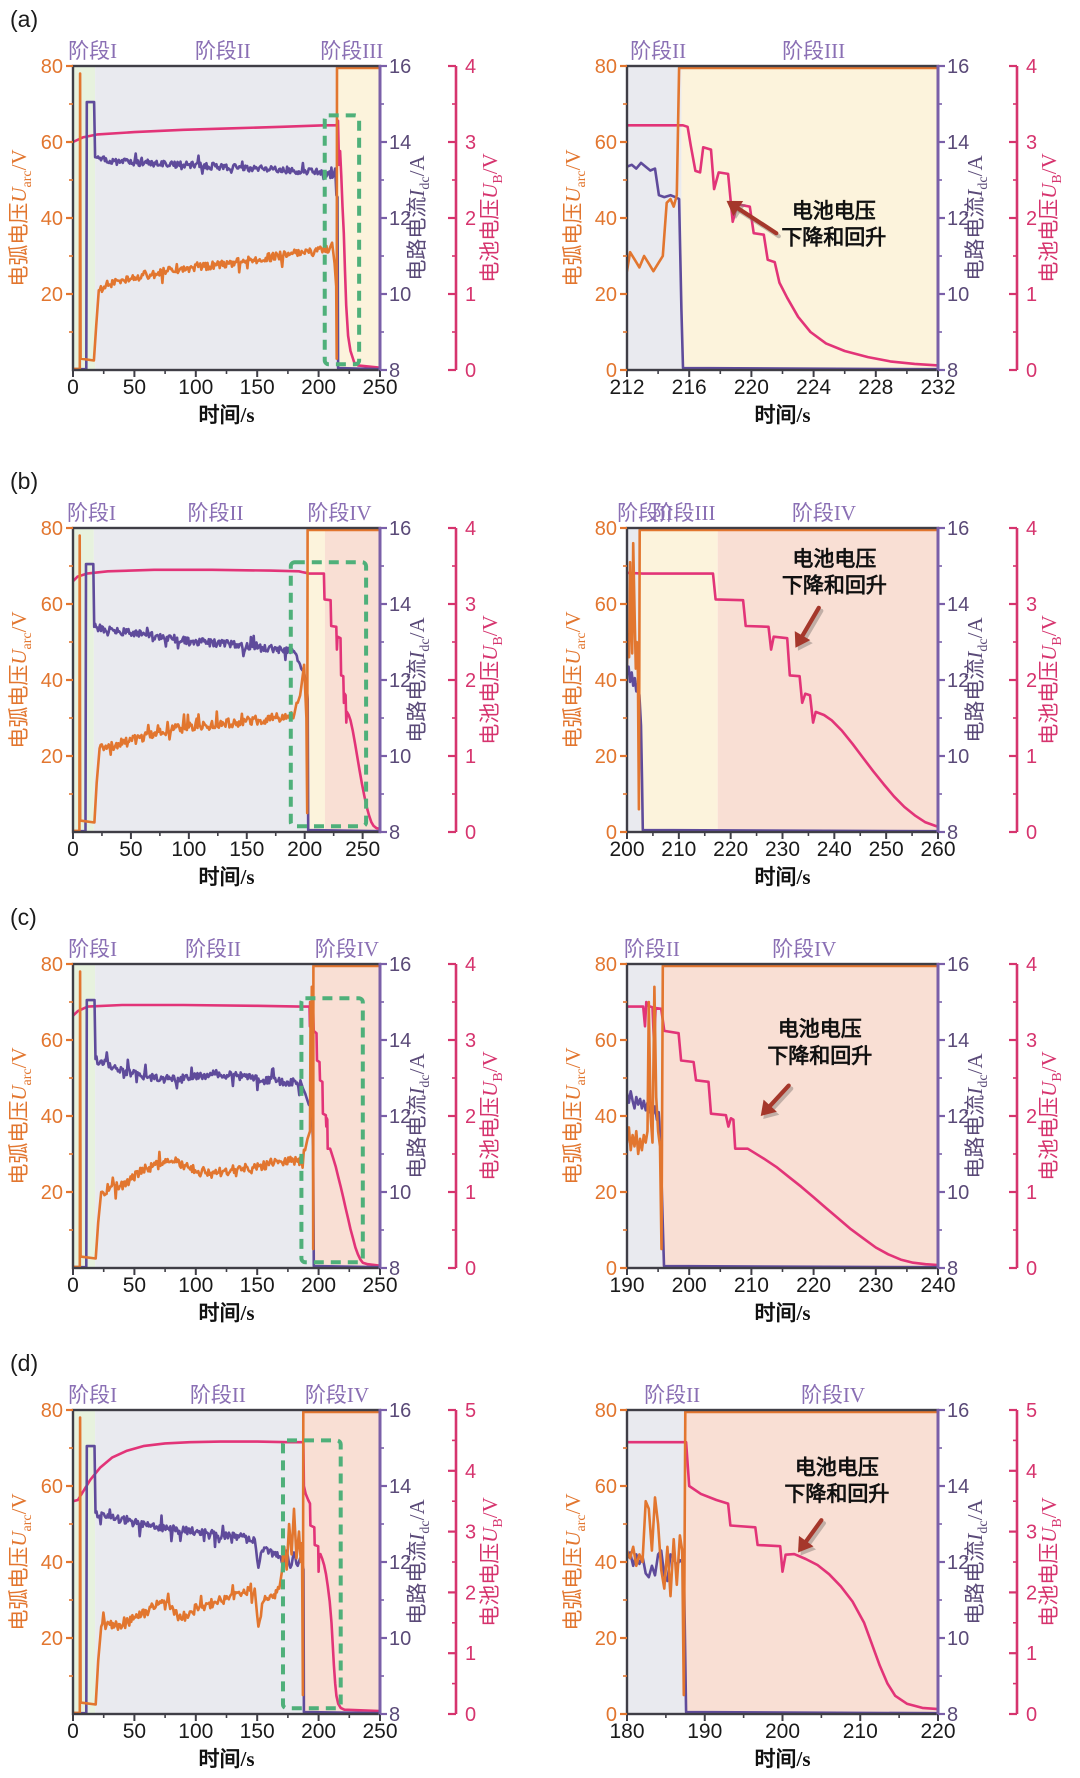 Image resolution: width=1080 pixels, height=1778 pixels. I want to click on arc-tick-label: 0, so click(611, 371).